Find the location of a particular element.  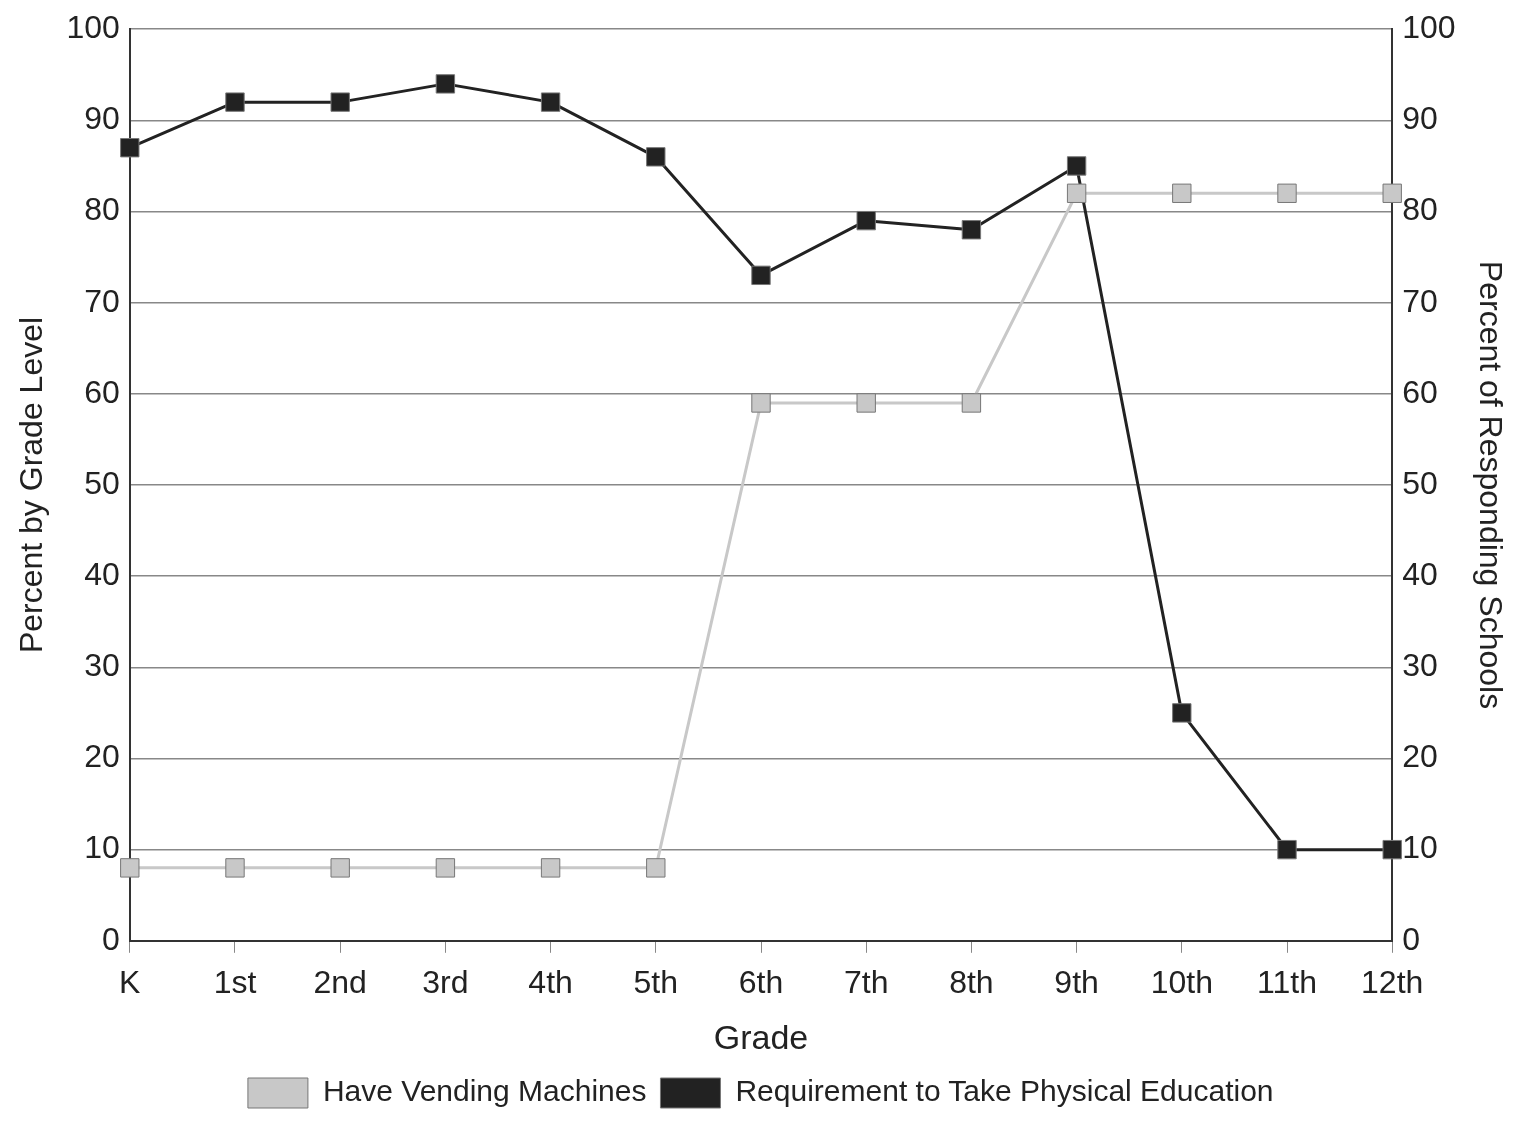

y2-tick-label: 50 is located at coordinates (1420, 482).